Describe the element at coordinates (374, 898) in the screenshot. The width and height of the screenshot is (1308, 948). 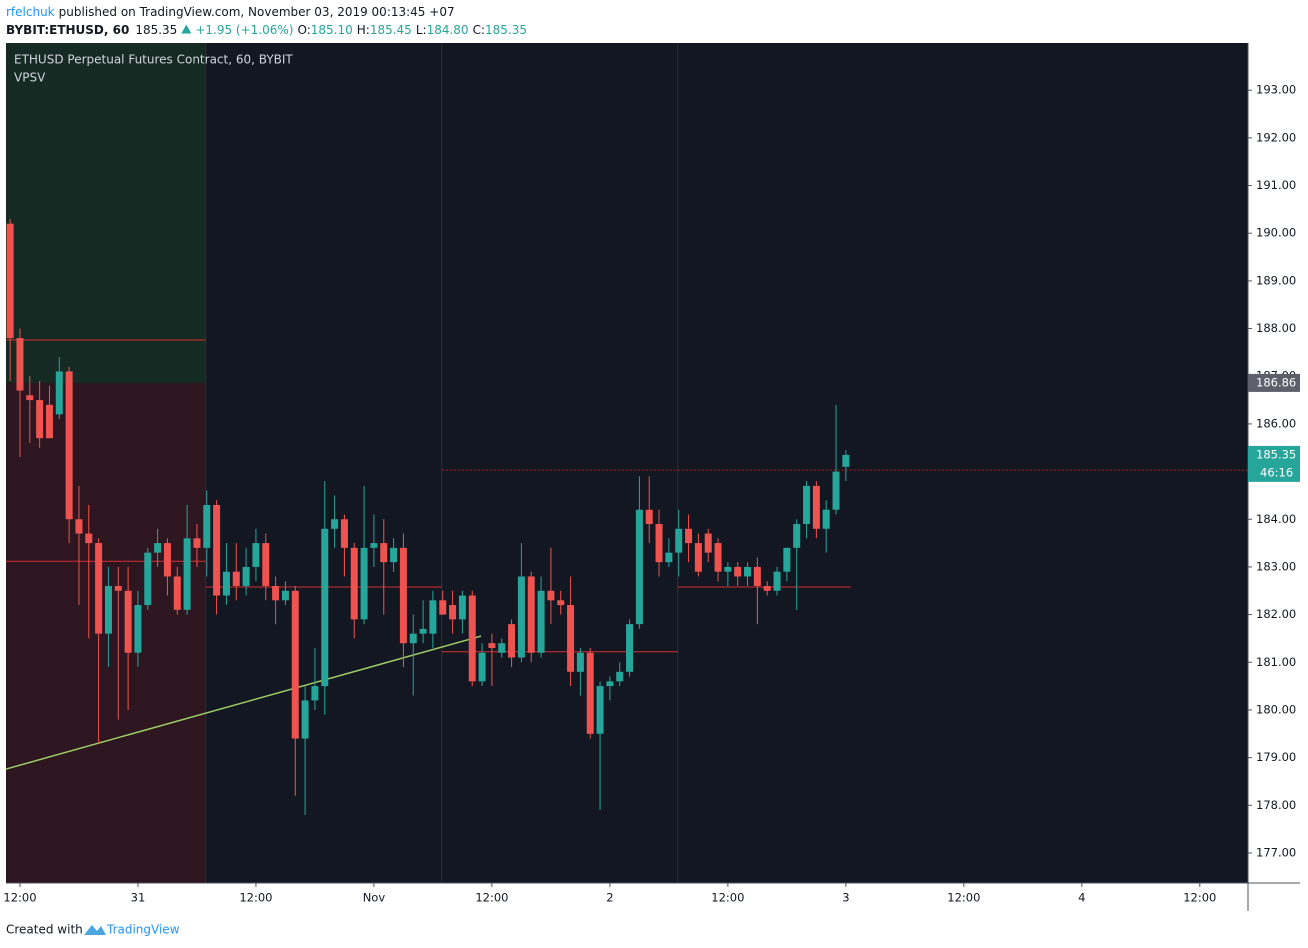
I see `x-tick-label: Nov` at that location.